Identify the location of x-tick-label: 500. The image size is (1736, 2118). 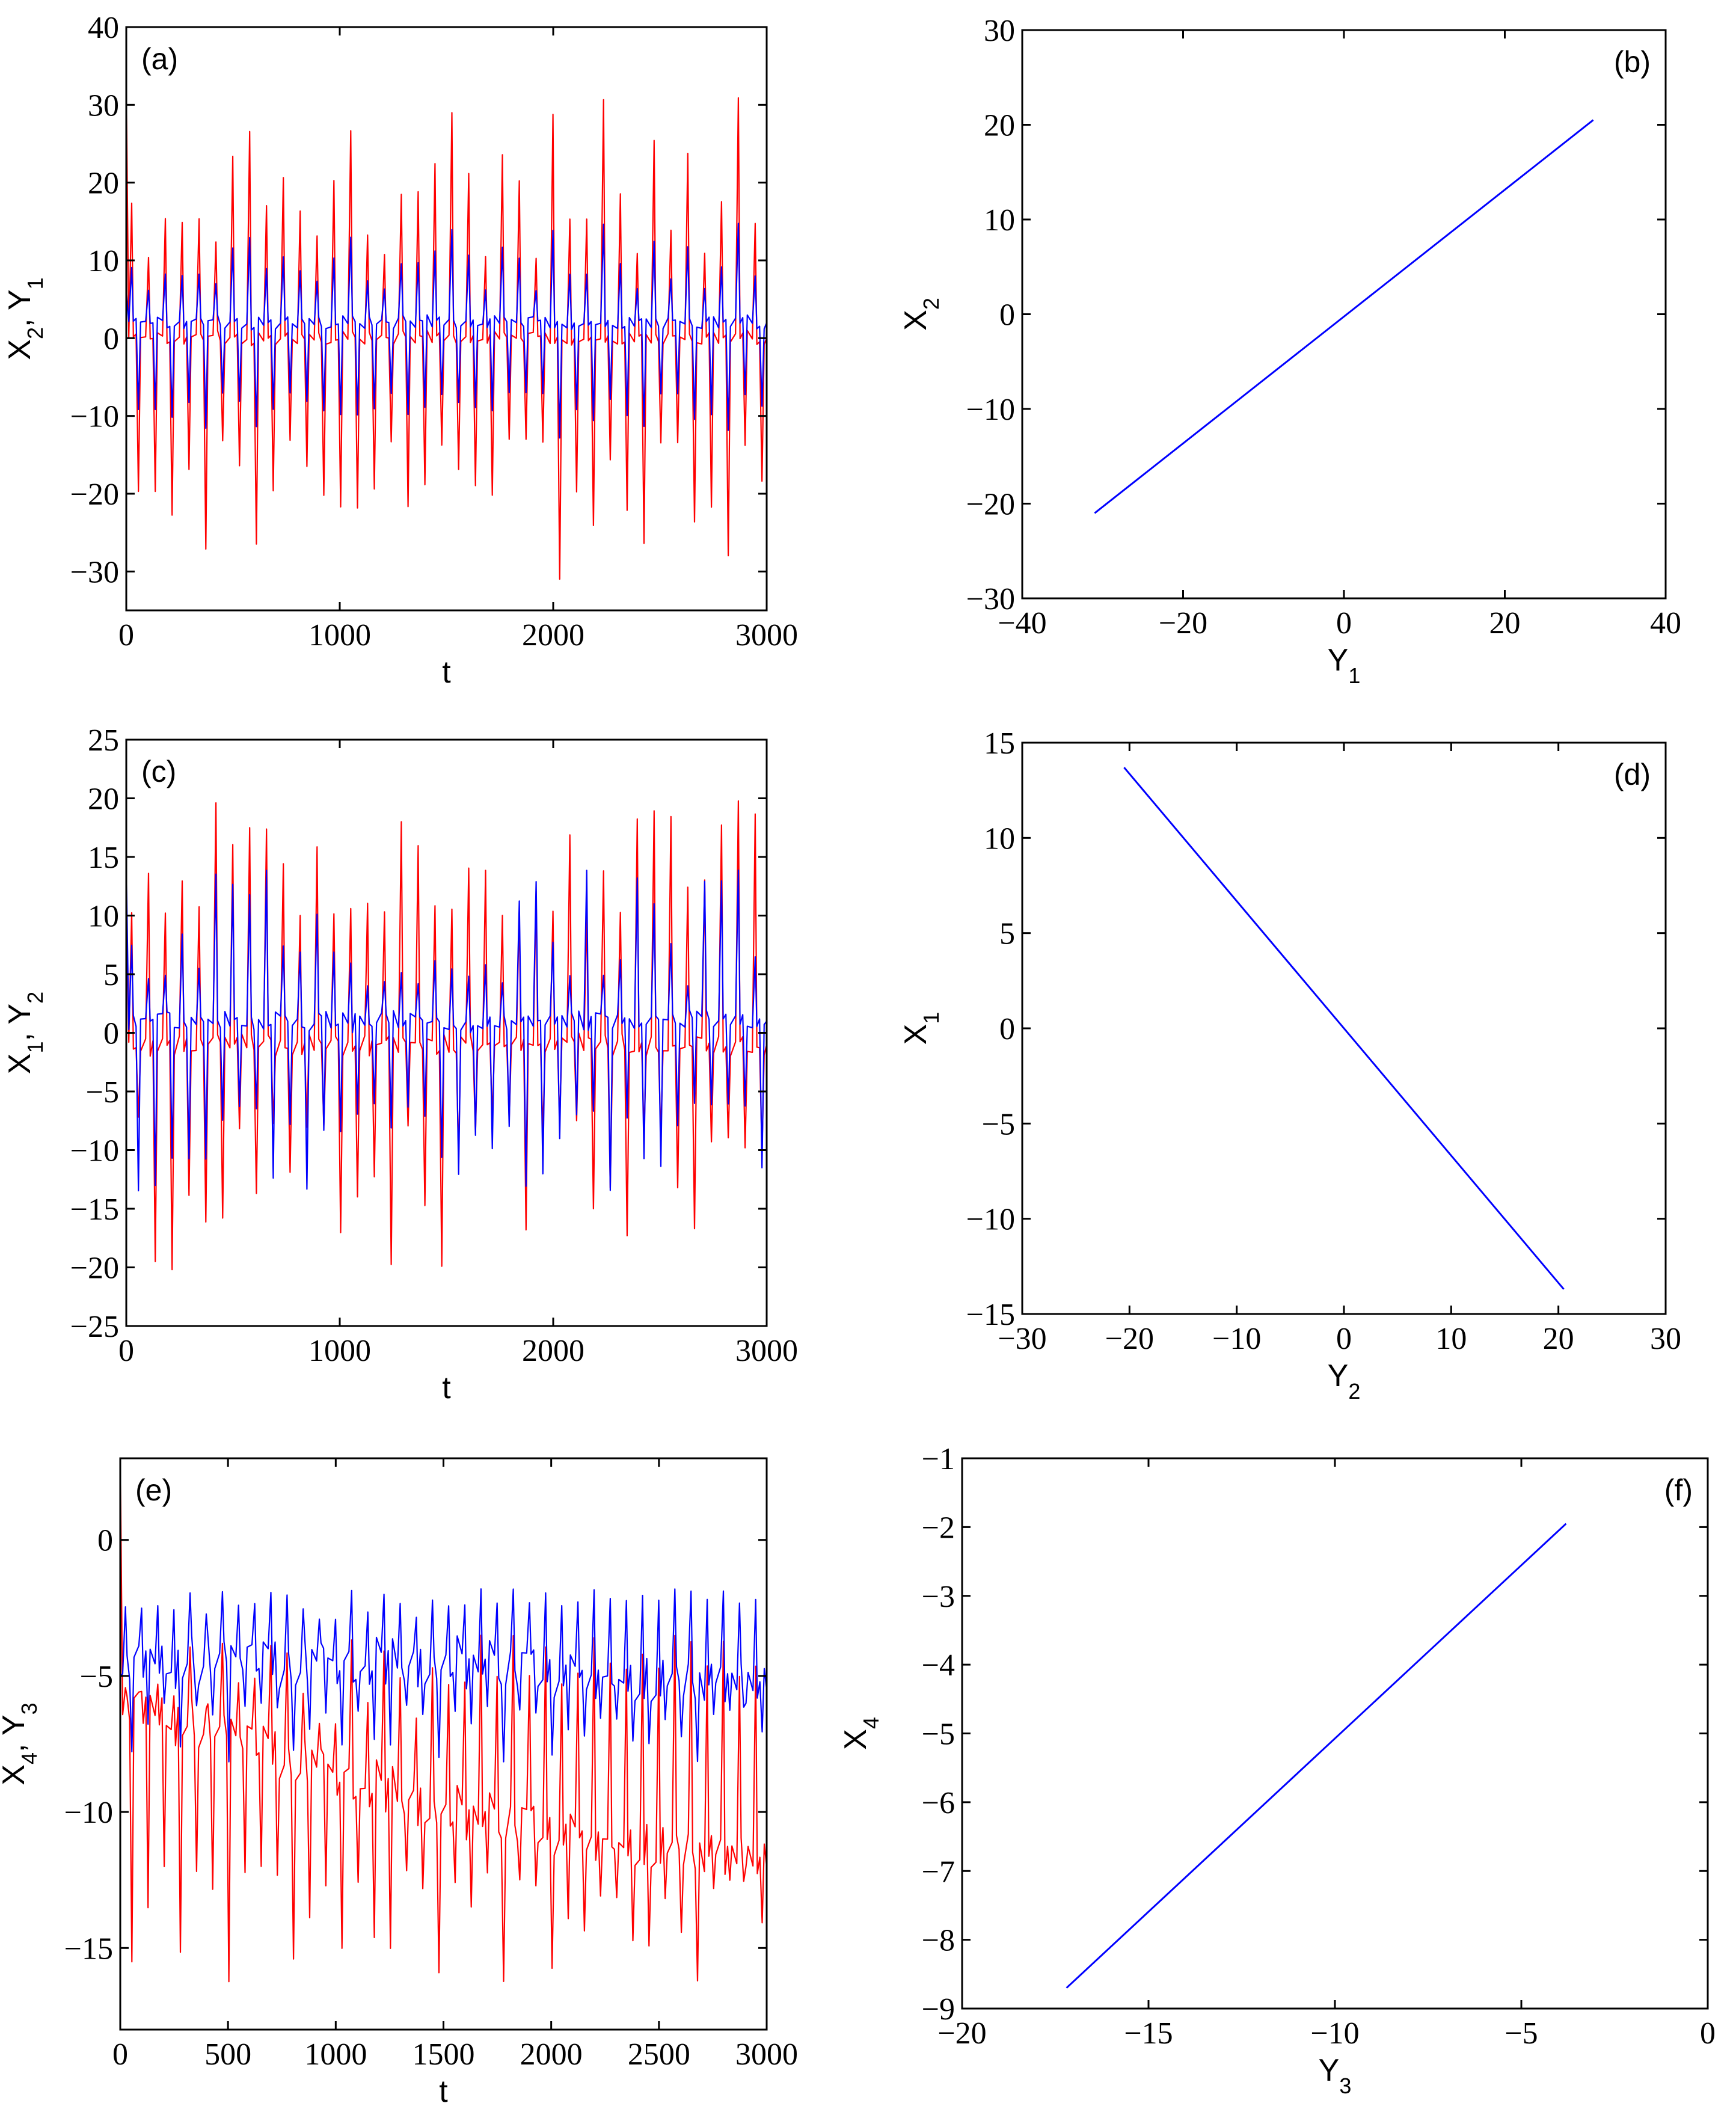
(228, 2054).